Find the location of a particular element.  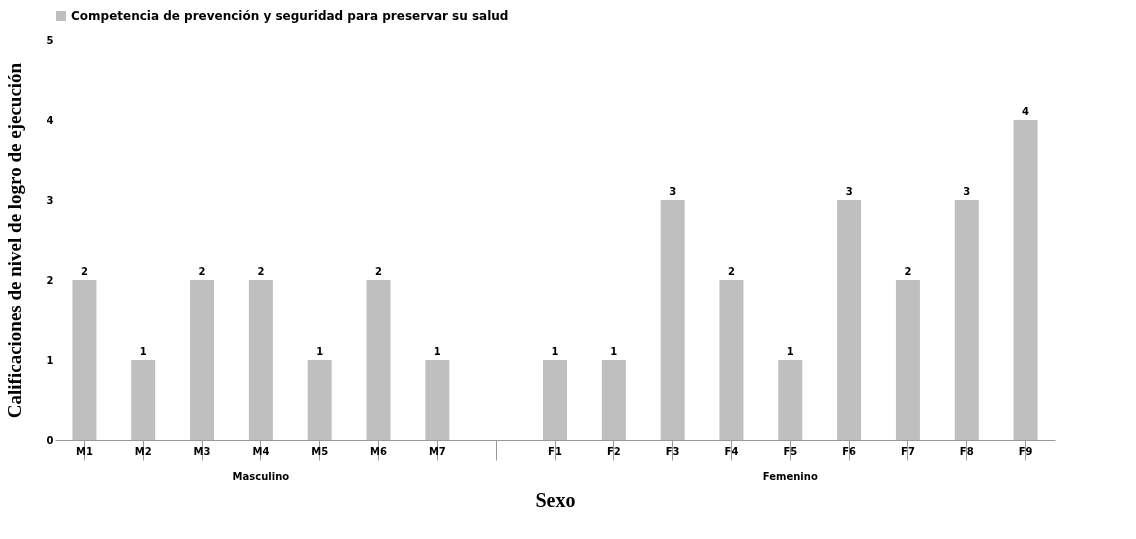

x-tick-label: F4 is located at coordinates (731, 451).